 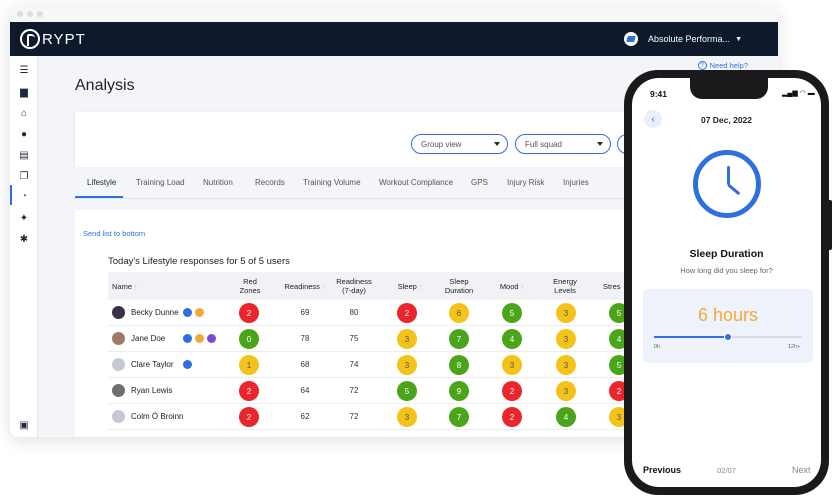 What do you see at coordinates (512, 391) in the screenshot?
I see `mood-badge: 2` at bounding box center [512, 391].